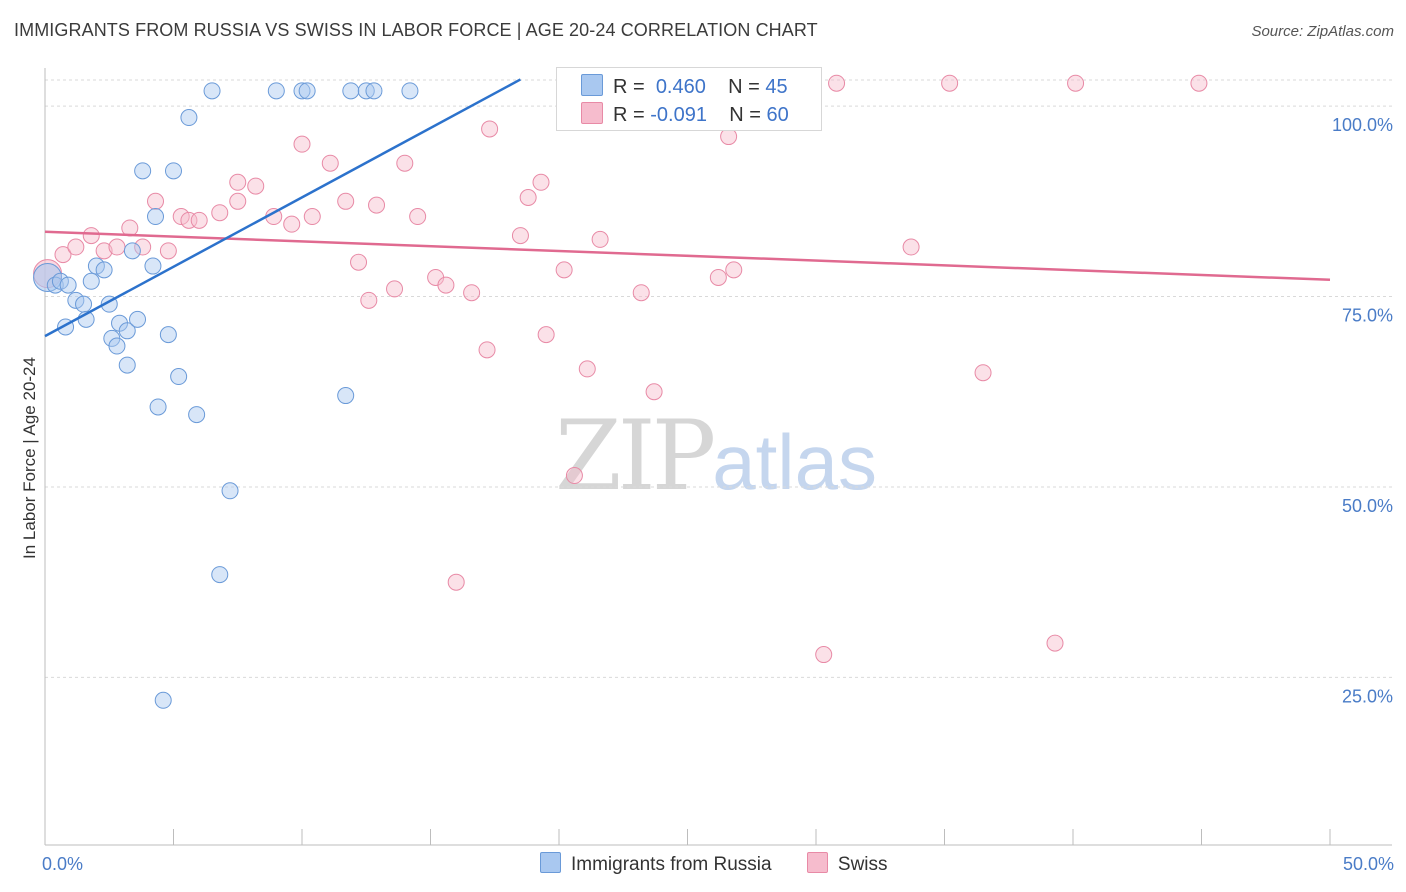 The image size is (1406, 892). What do you see at coordinates (283, 208) in the screenshot?
I see `trend-line-russia` at bounding box center [283, 208].